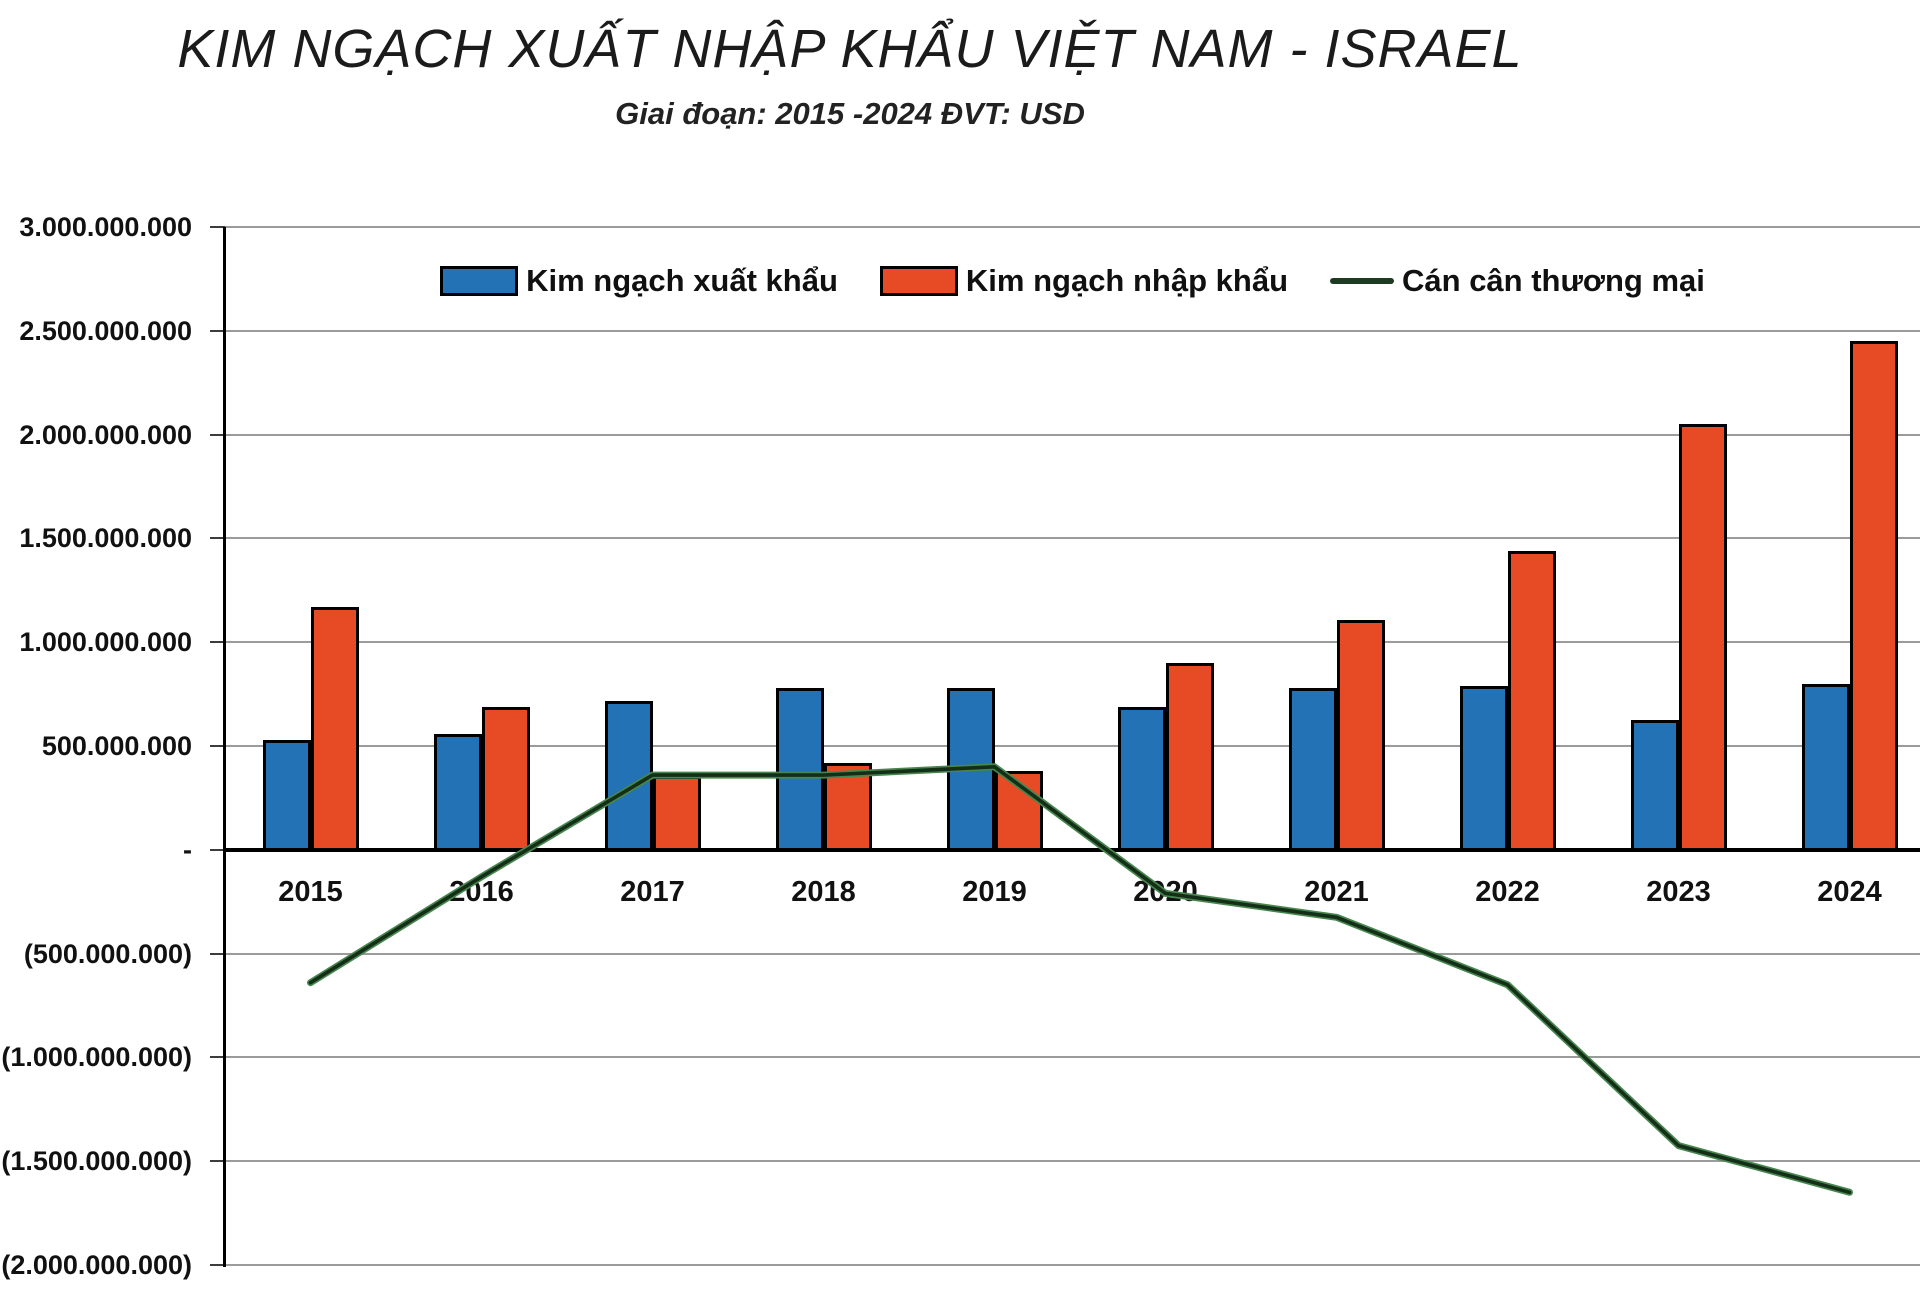 This screenshot has height=1313, width=1920. Describe the element at coordinates (1849, 892) in the screenshot. I see `x-tick-label: 2024` at that location.